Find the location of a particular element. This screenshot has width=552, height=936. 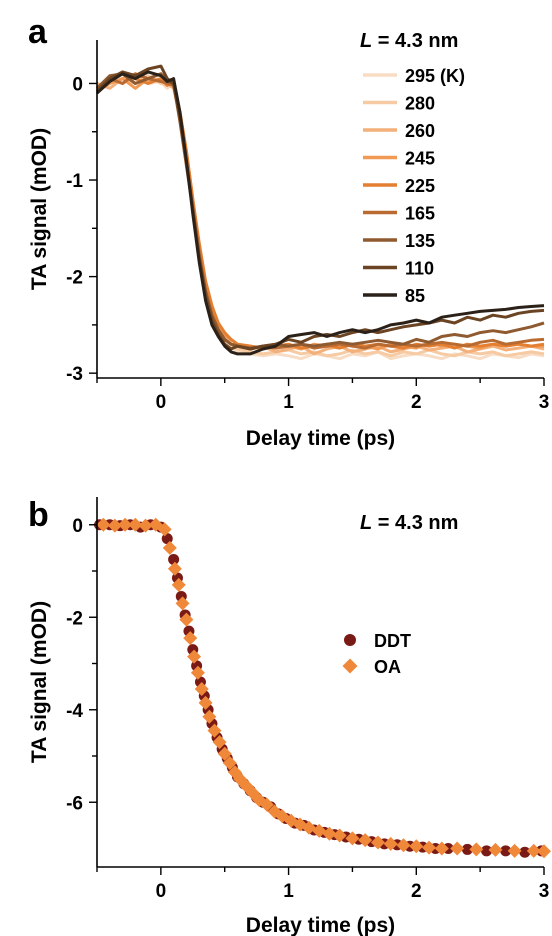

legend-label: DDT is located at coordinates (392, 641).